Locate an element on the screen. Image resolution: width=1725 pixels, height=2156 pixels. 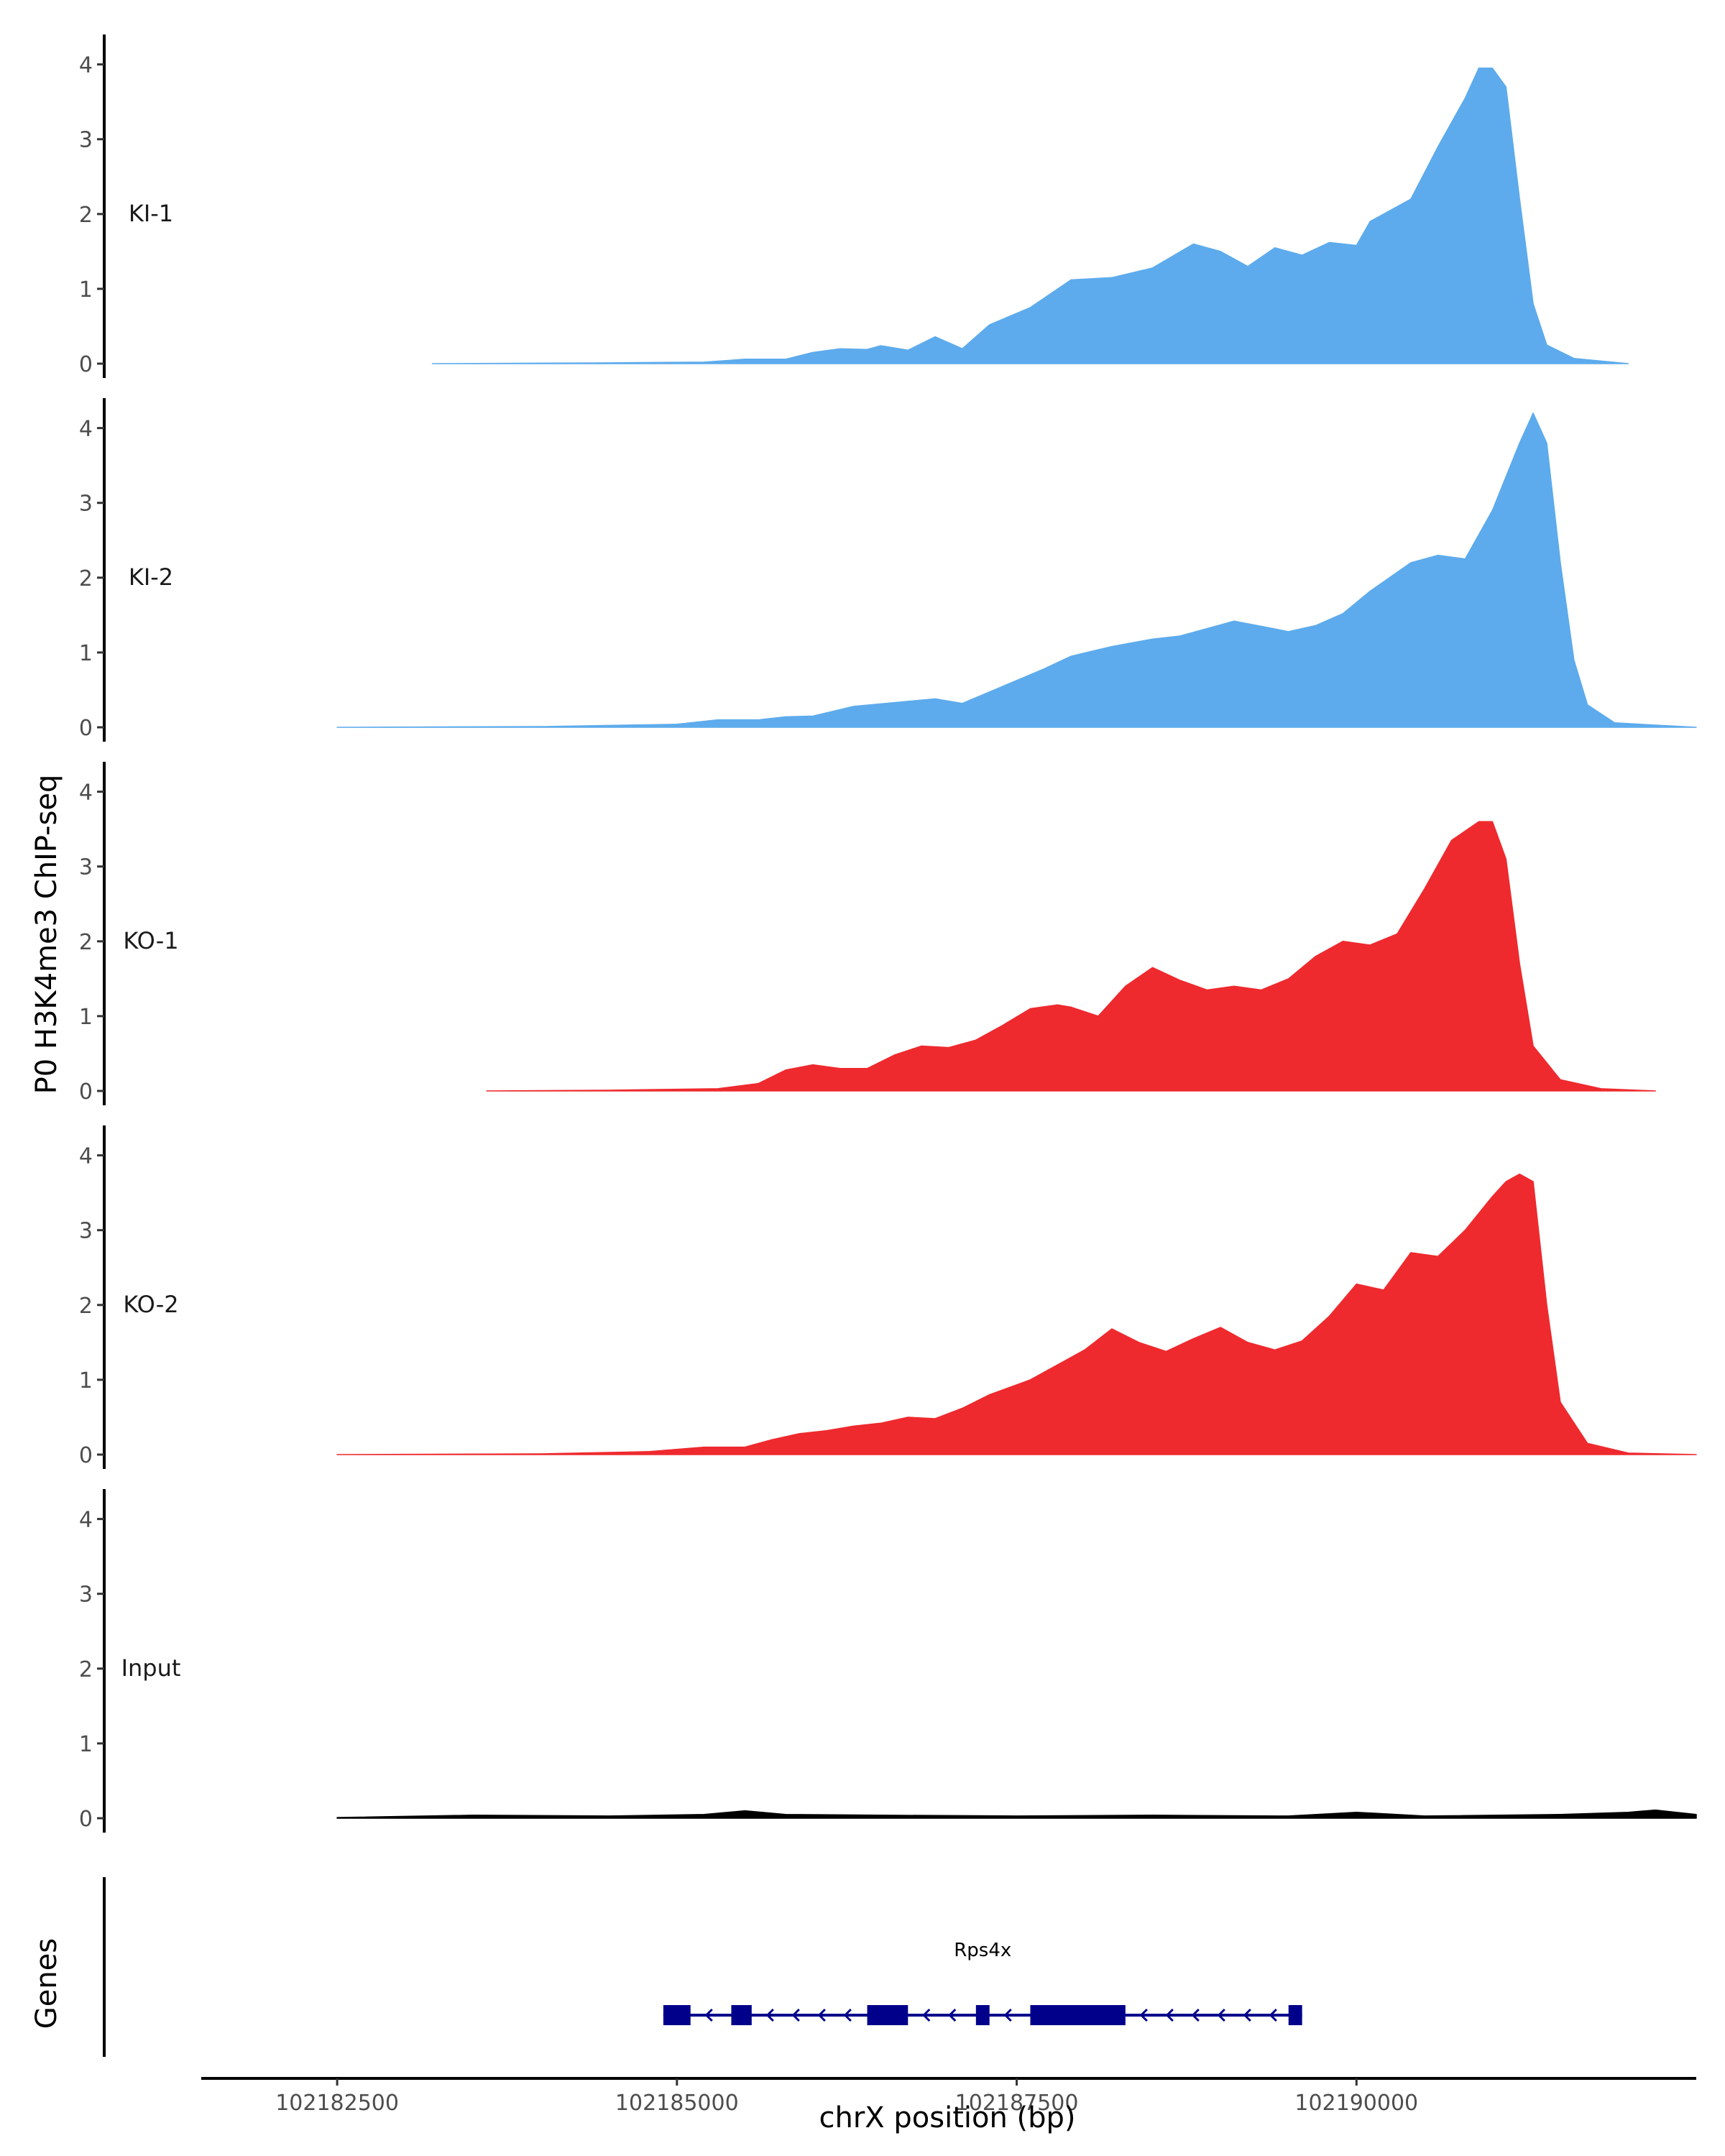
track-input: 0 1 2 3 4 Input is located at coordinates (888, 1661).